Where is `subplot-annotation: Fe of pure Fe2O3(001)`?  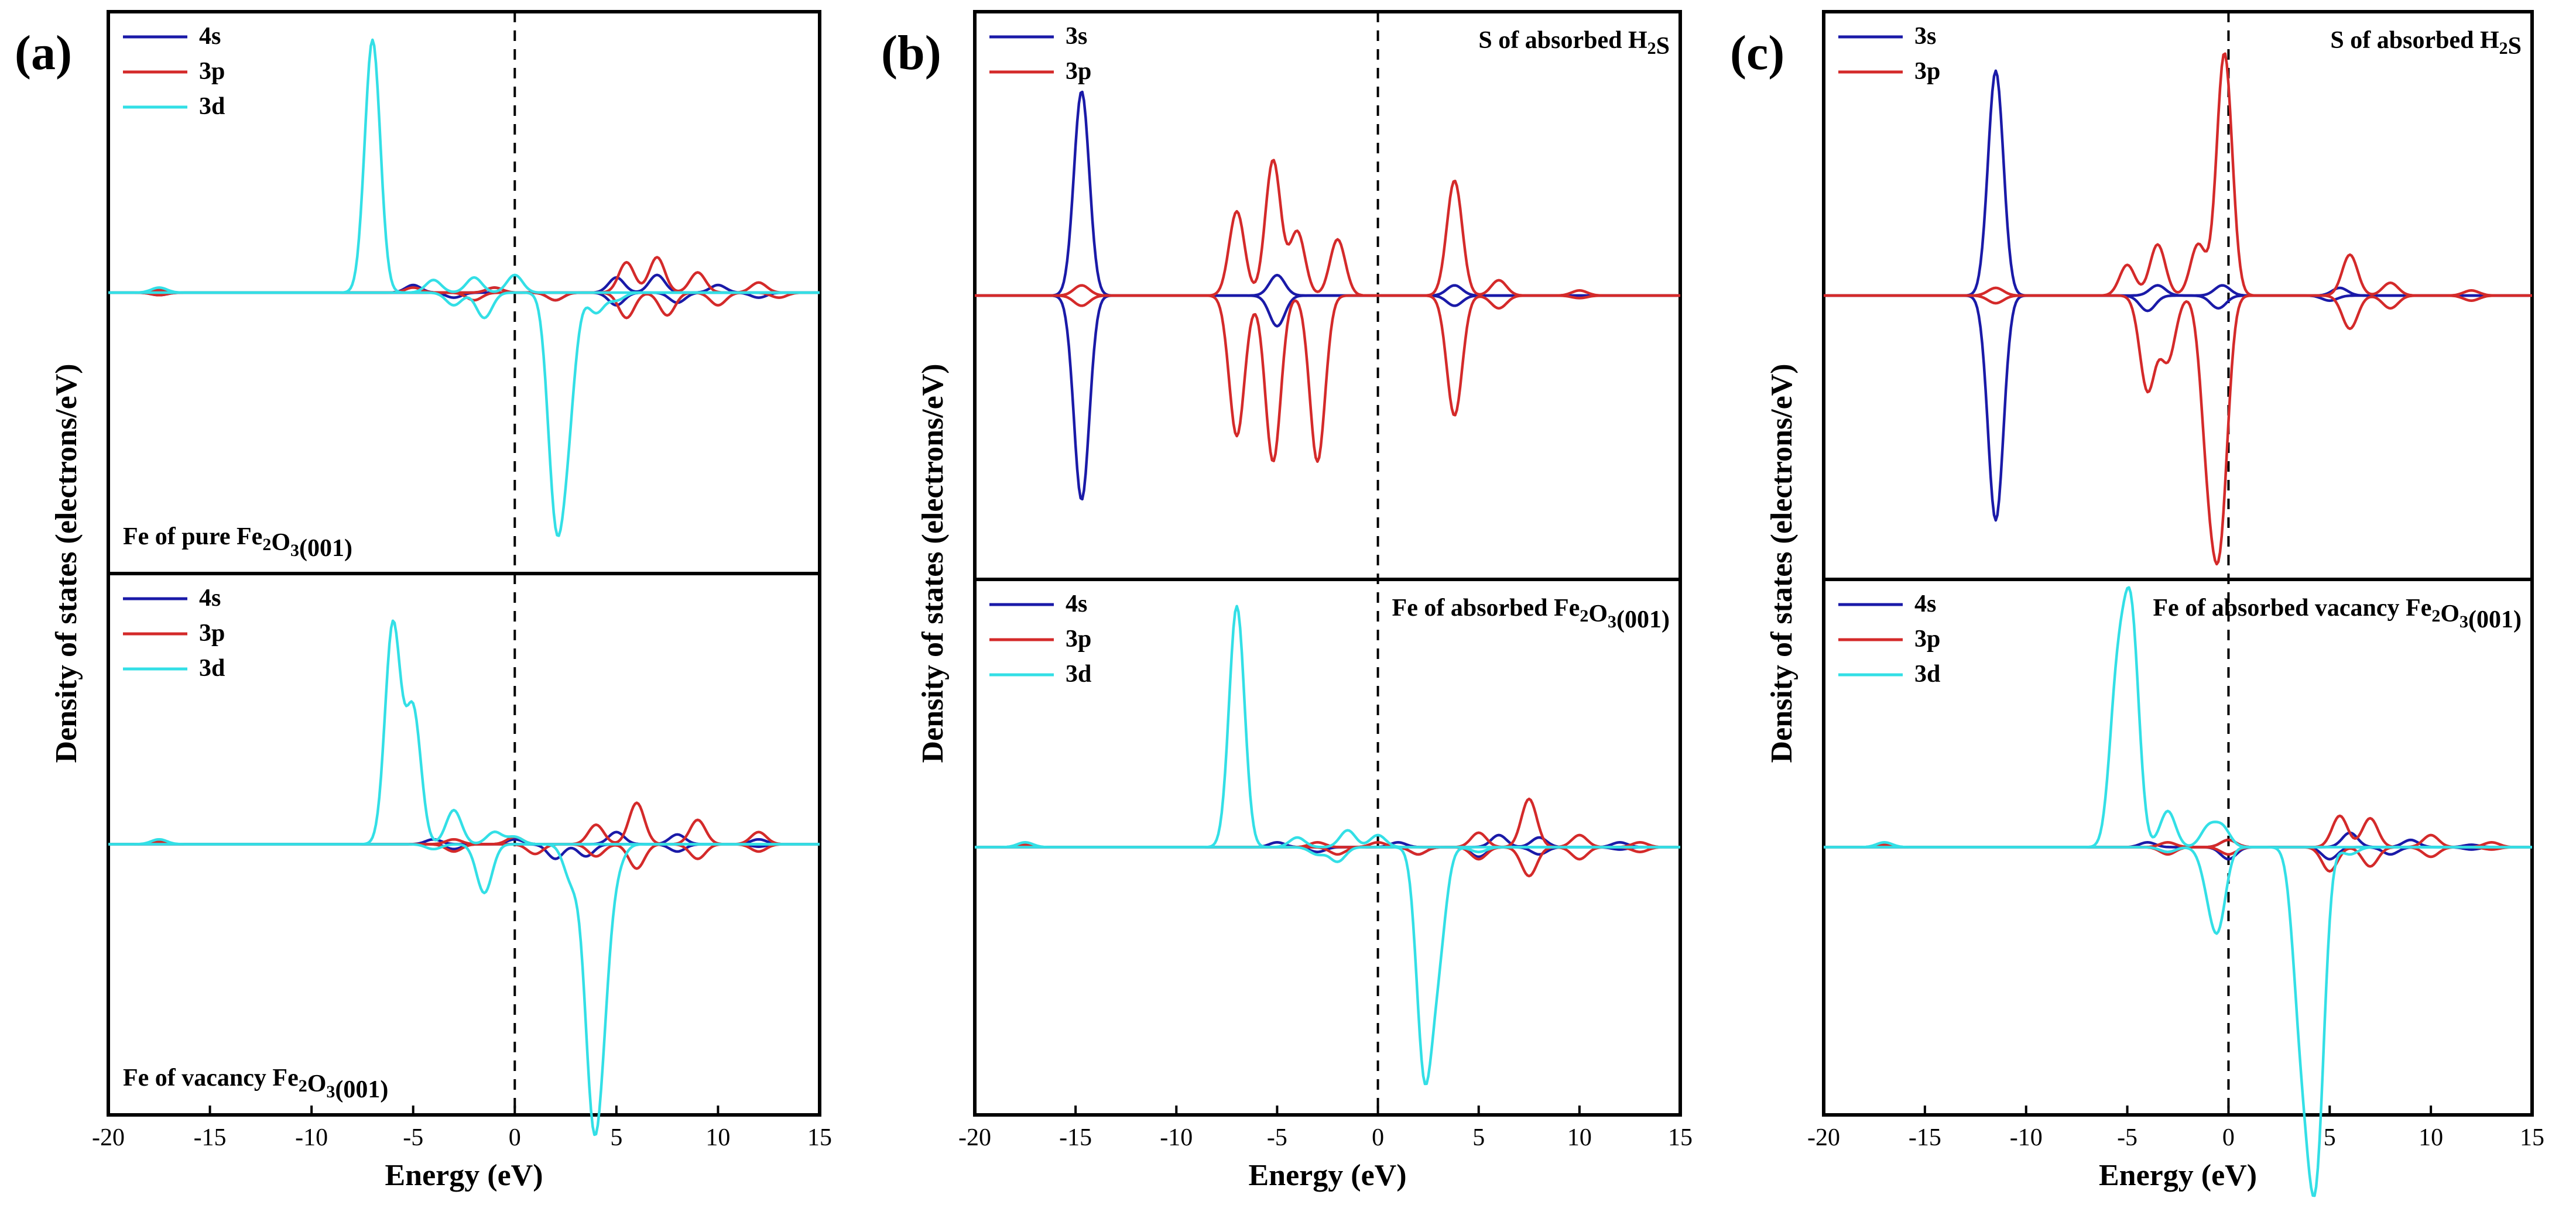 subplot-annotation: Fe of pure Fe2O3(001) is located at coordinates (237, 543).